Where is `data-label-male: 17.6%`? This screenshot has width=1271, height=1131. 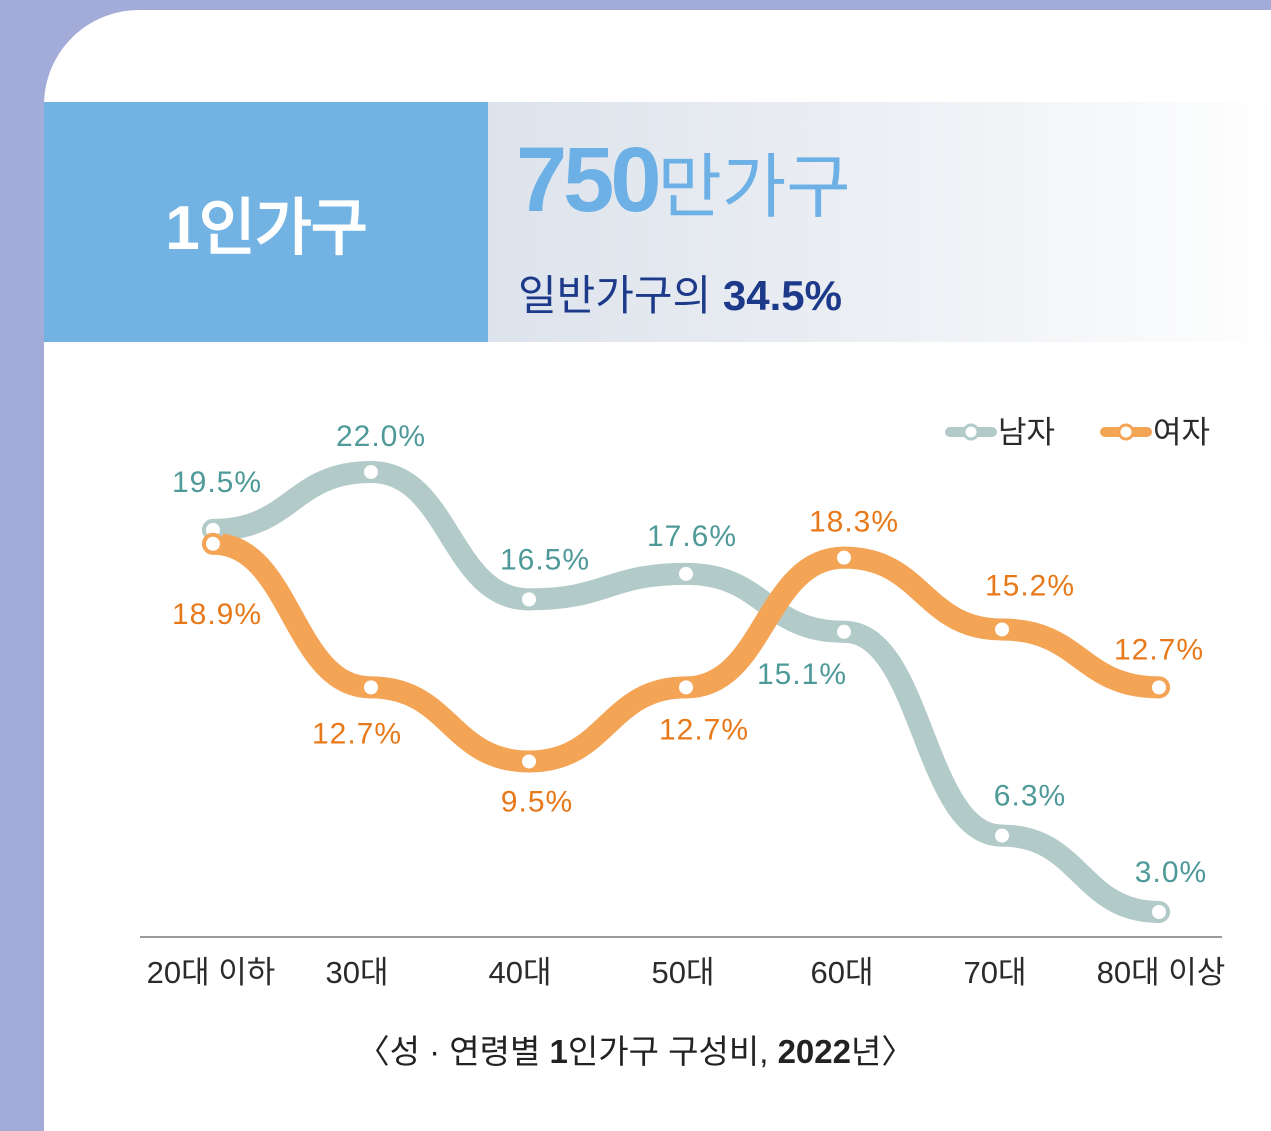 data-label-male: 17.6% is located at coordinates (692, 536).